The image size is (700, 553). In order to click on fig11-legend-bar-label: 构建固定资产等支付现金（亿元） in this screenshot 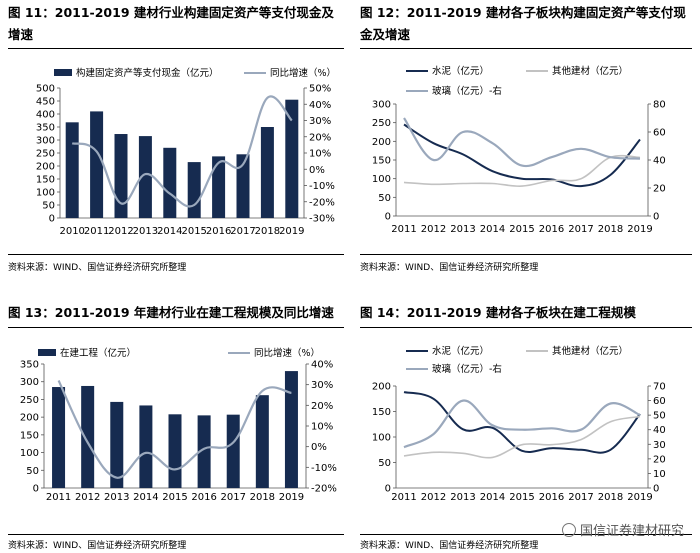, I will do `click(147, 73)`.